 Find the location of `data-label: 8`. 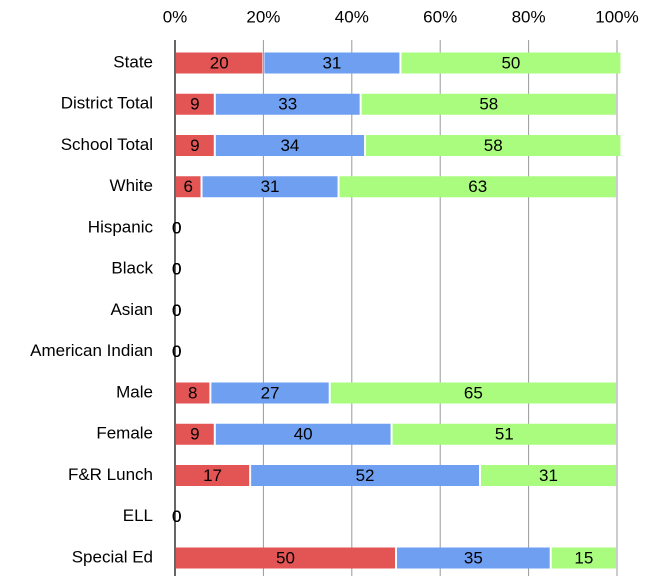

data-label: 8 is located at coordinates (192, 392).